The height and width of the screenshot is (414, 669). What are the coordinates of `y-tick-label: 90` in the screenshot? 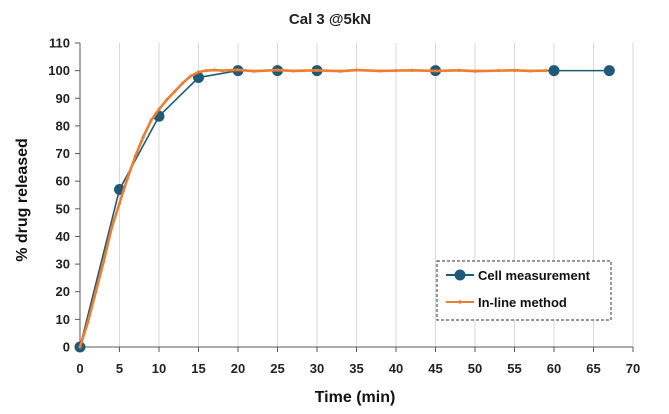 It's located at (63, 98).